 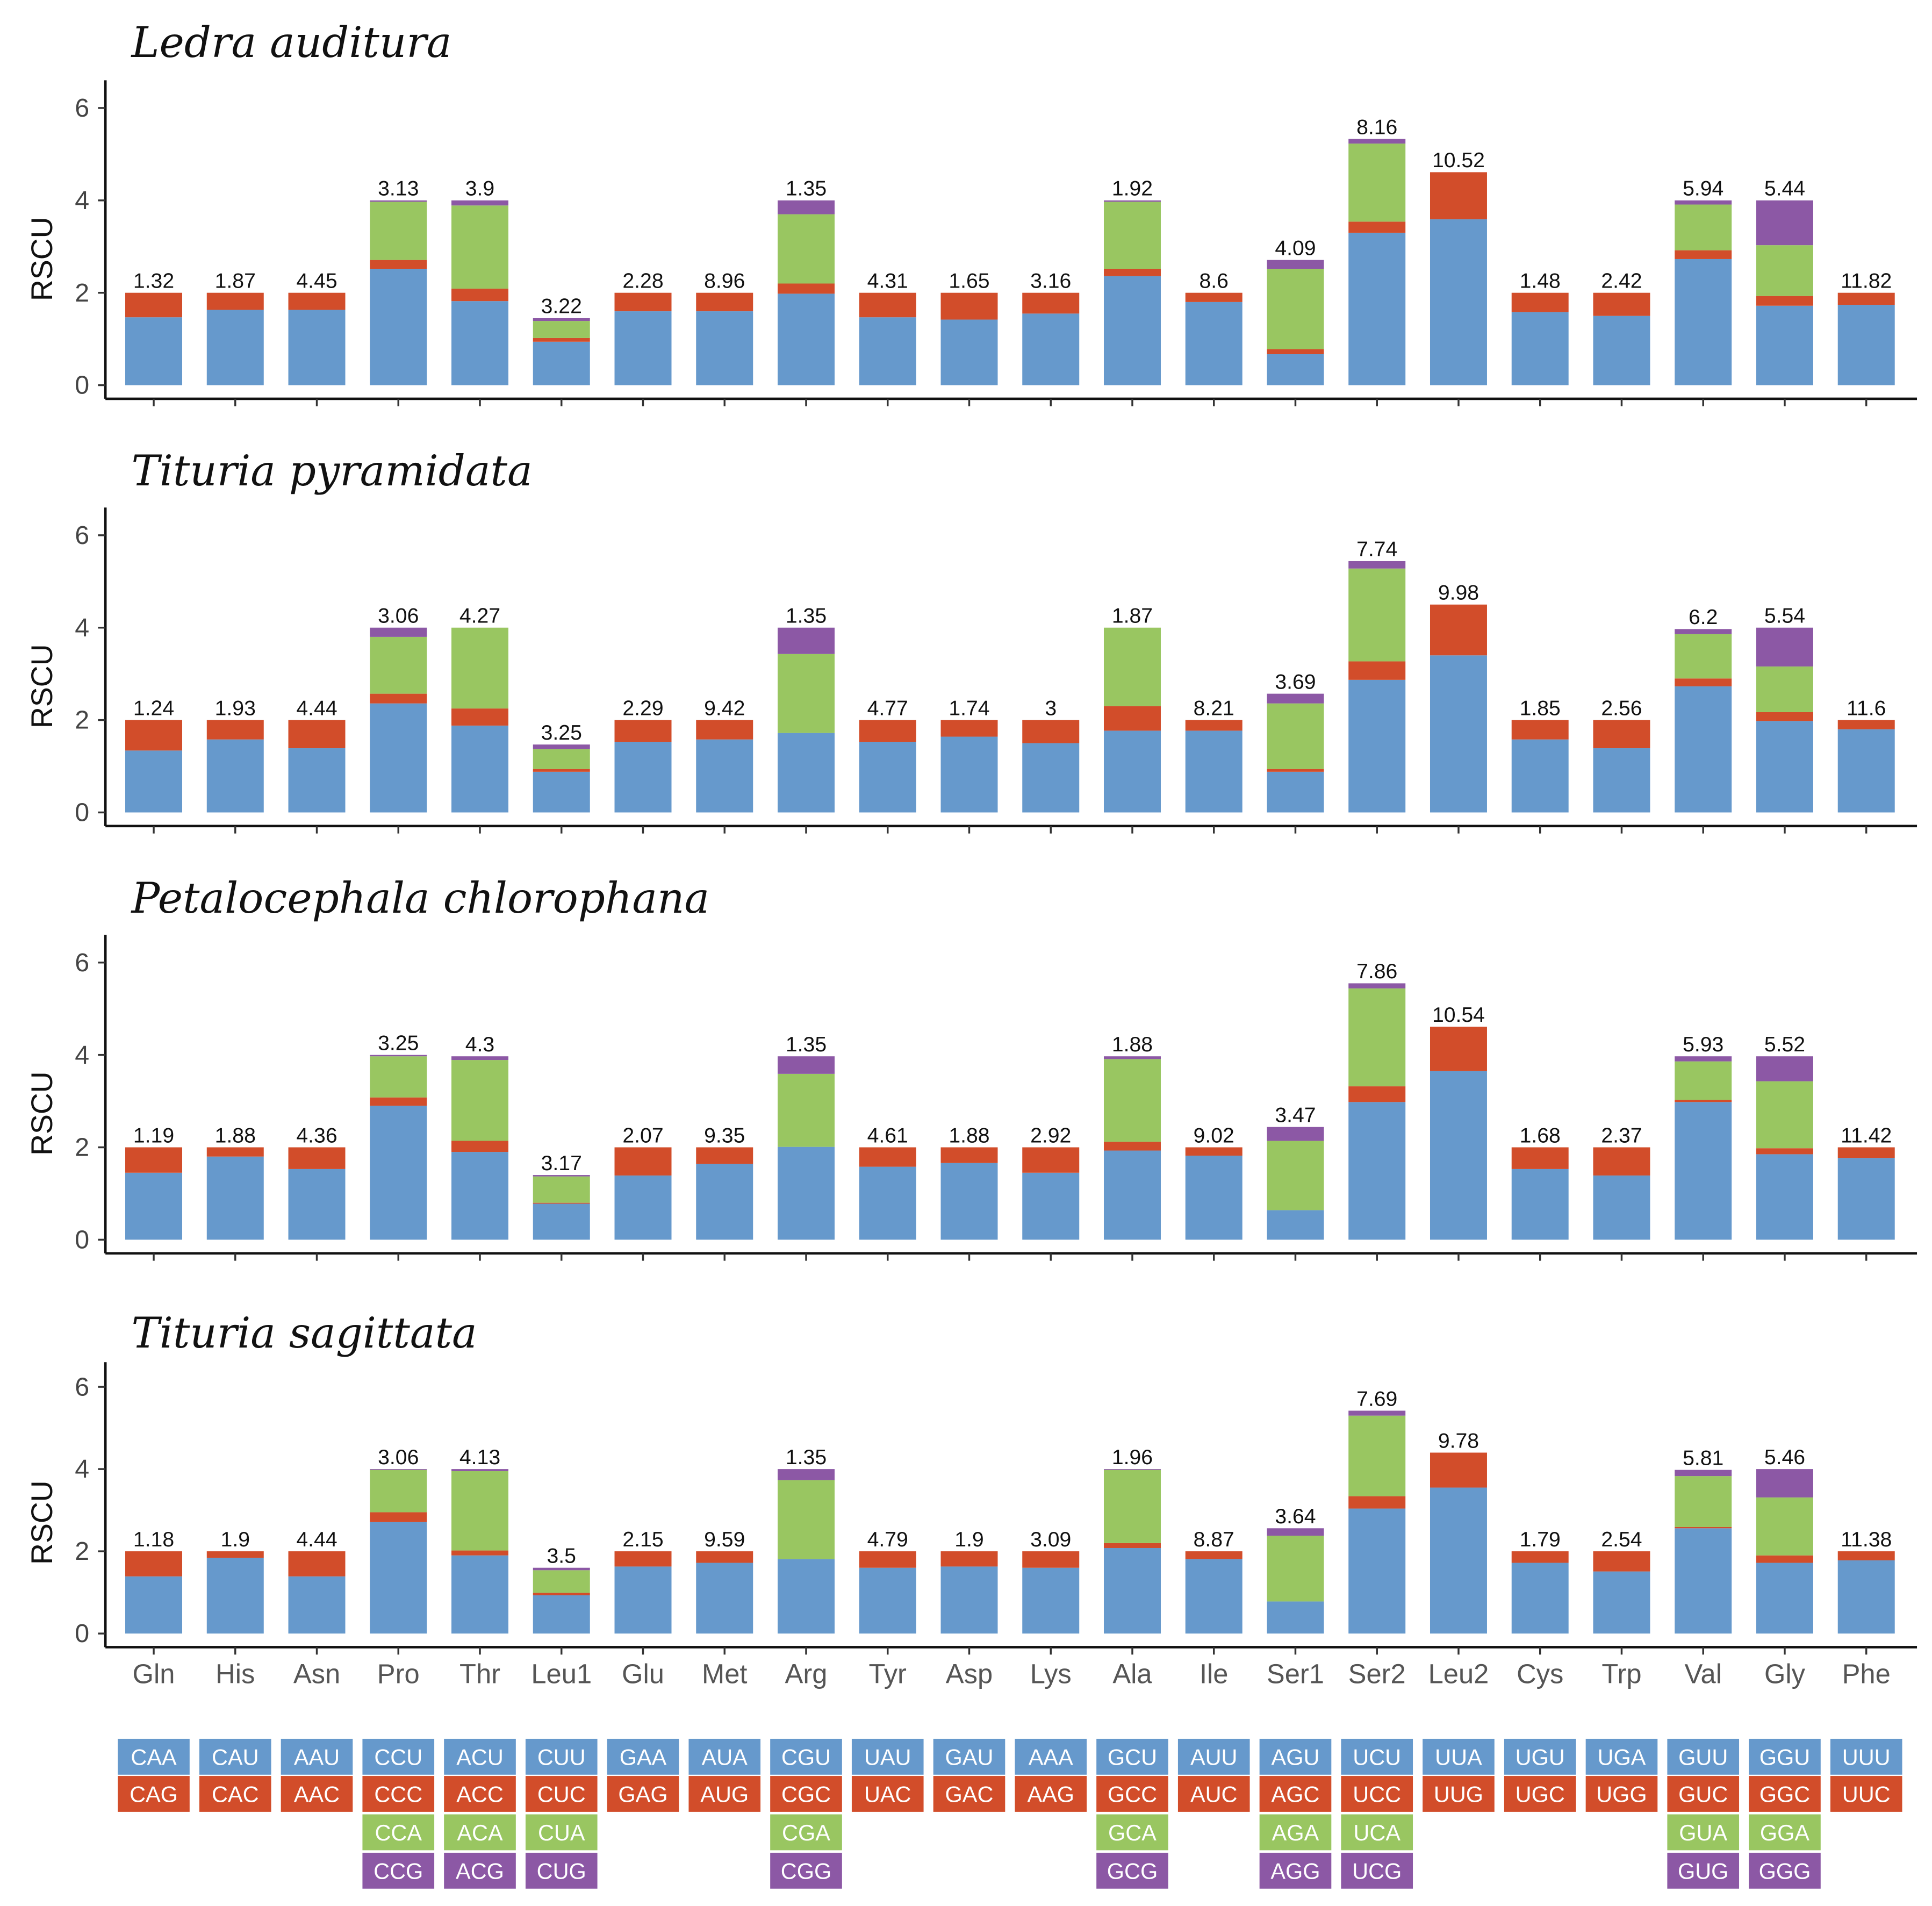 What do you see at coordinates (807, 1044) in the screenshot?
I see `bar-value-label: 1.35` at bounding box center [807, 1044].